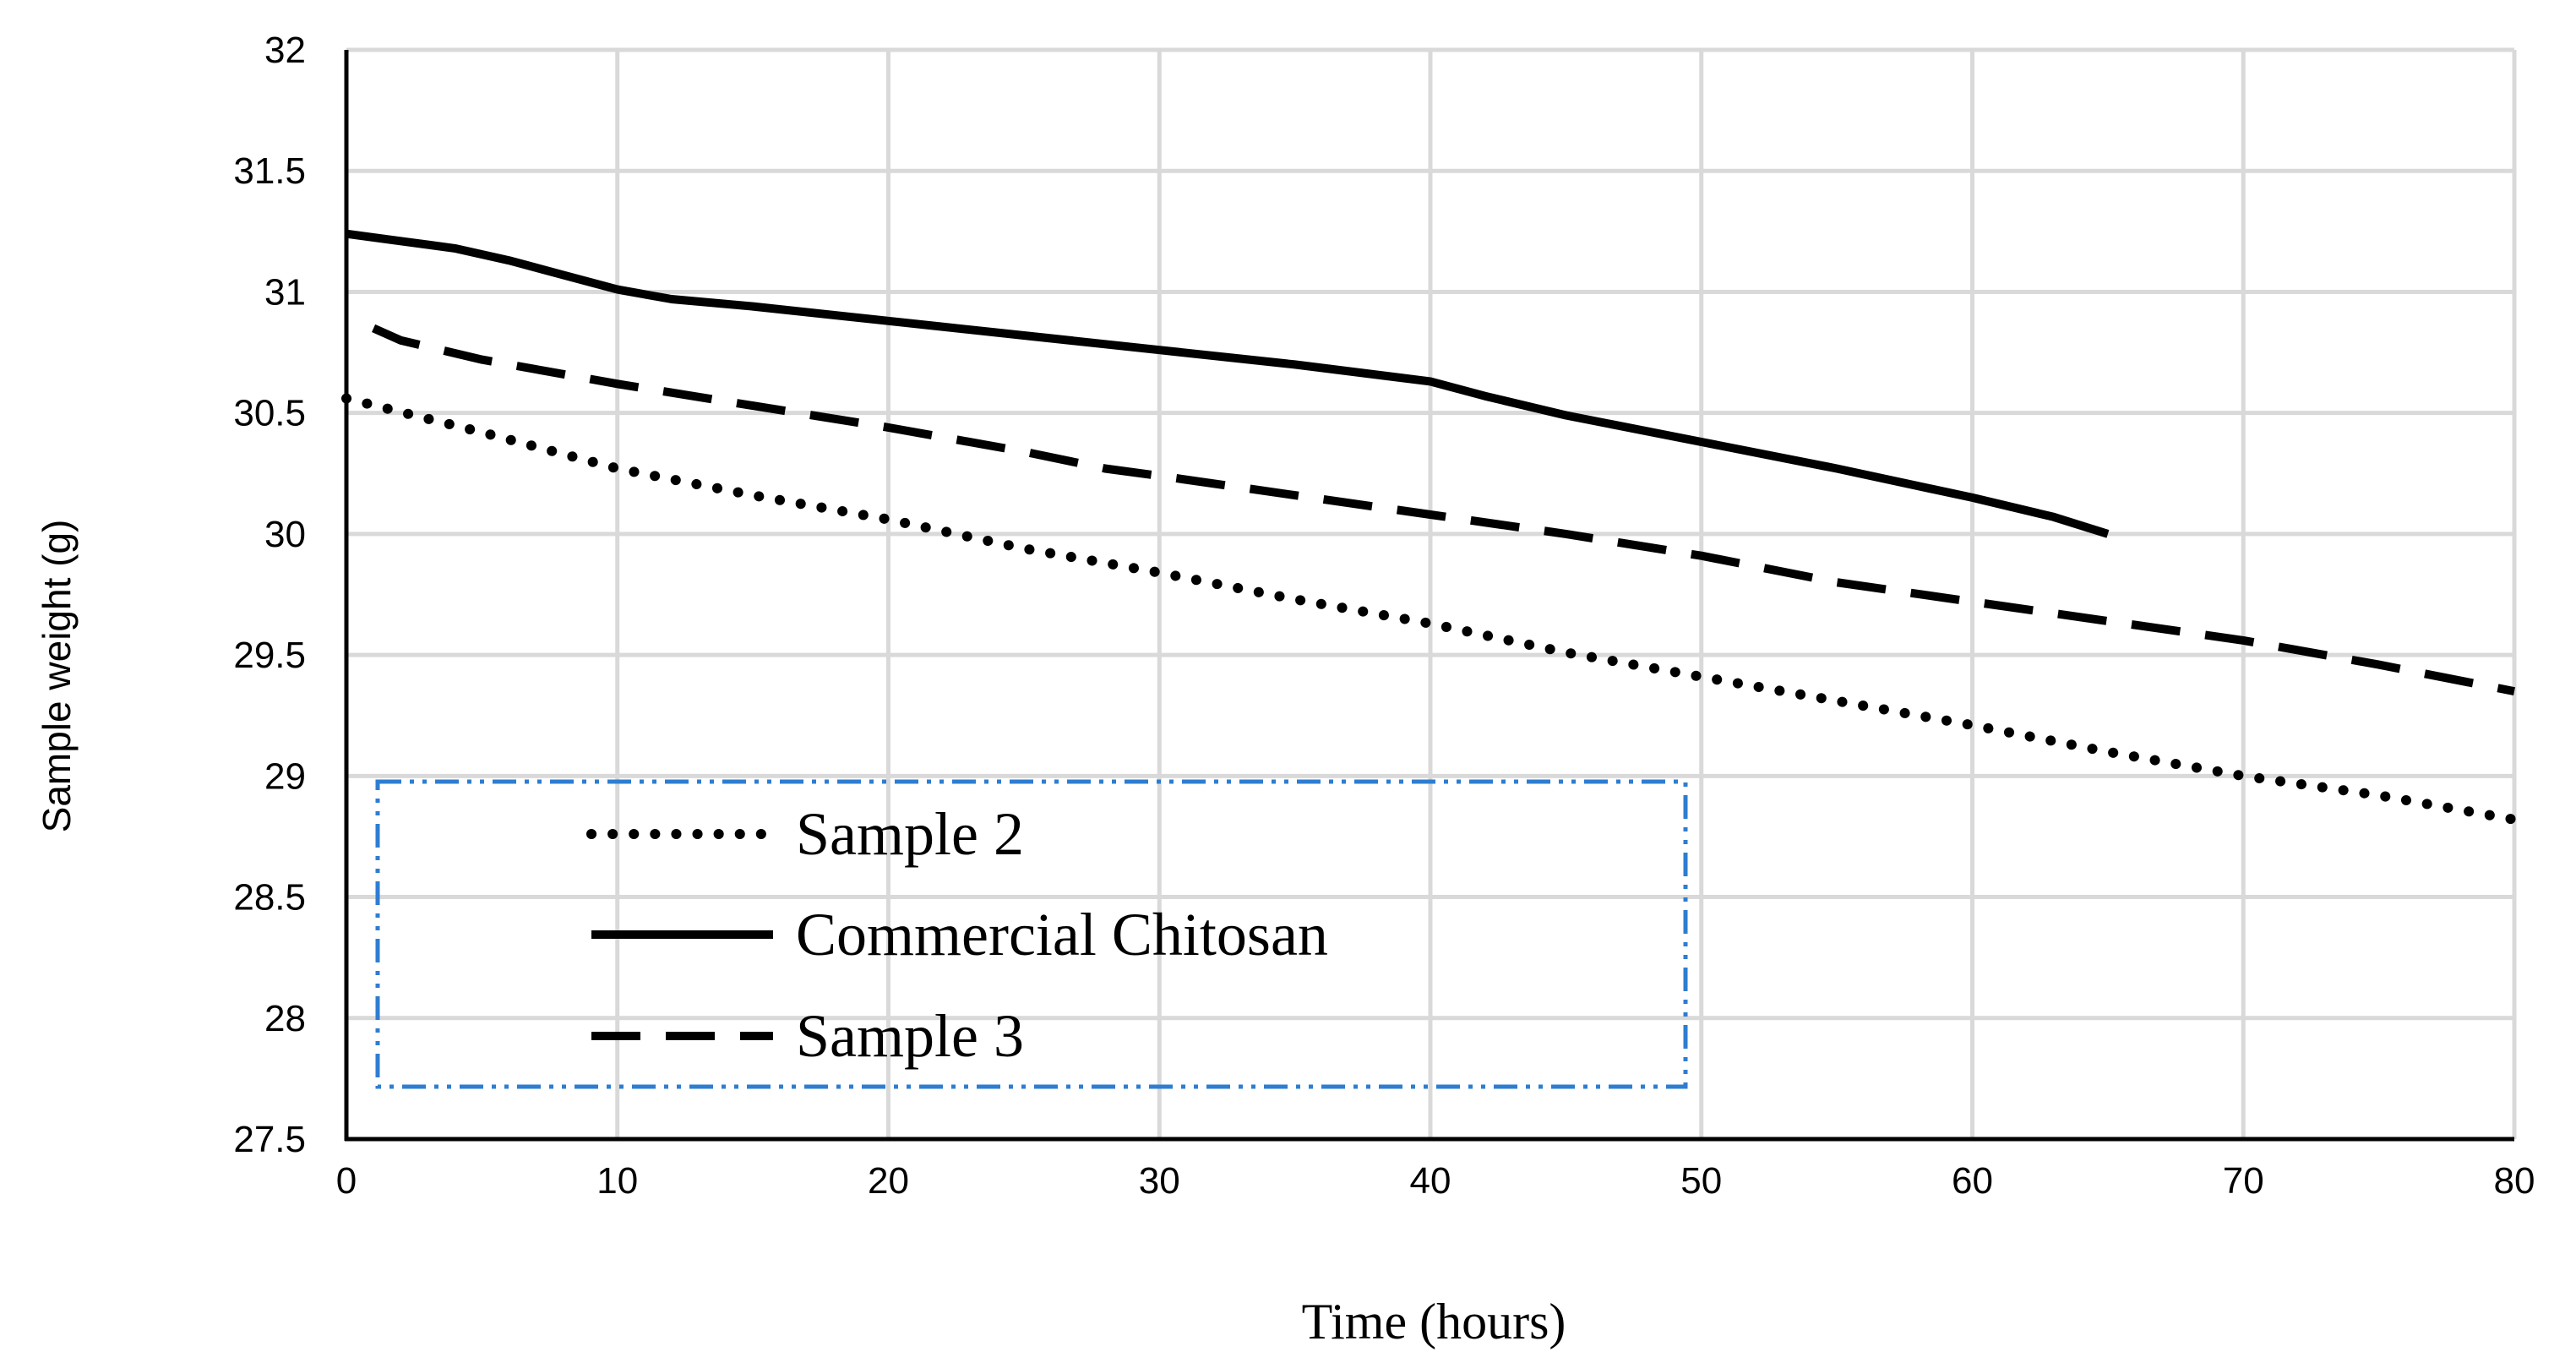 The height and width of the screenshot is (1363, 2576). I want to click on y-tick-label: 29.5, so click(269, 655).